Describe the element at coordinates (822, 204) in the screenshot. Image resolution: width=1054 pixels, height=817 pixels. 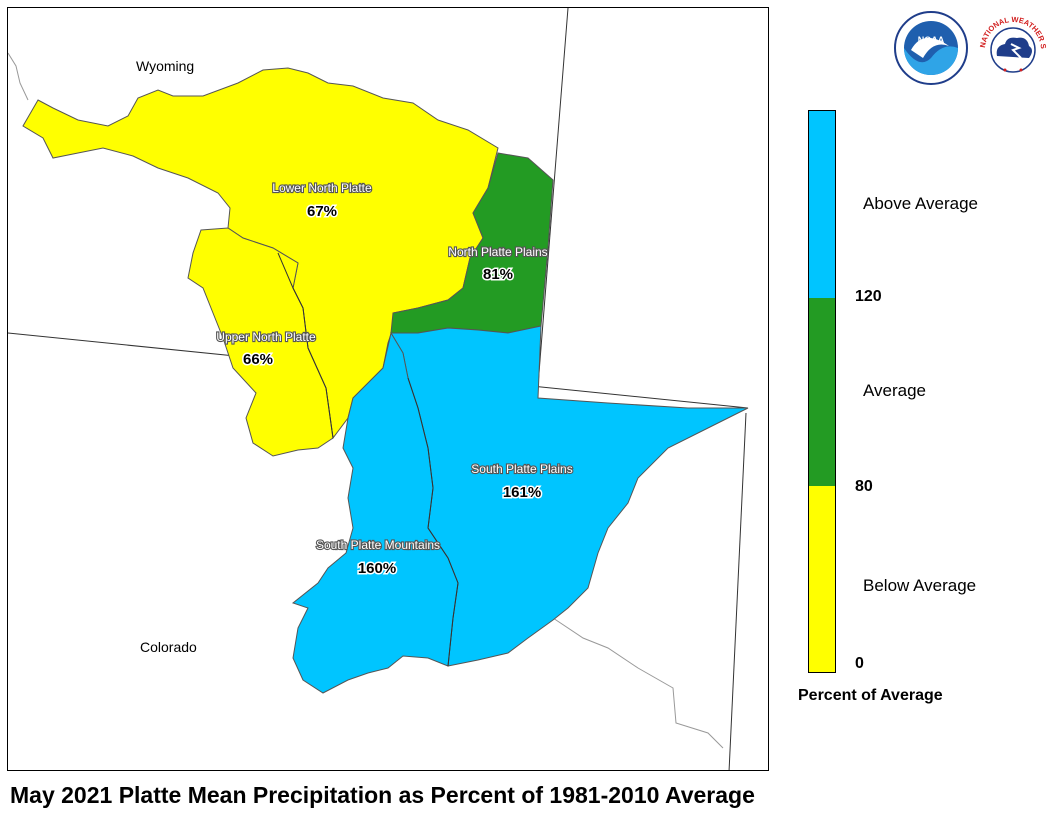
I see `legend-swatch-above-average` at that location.